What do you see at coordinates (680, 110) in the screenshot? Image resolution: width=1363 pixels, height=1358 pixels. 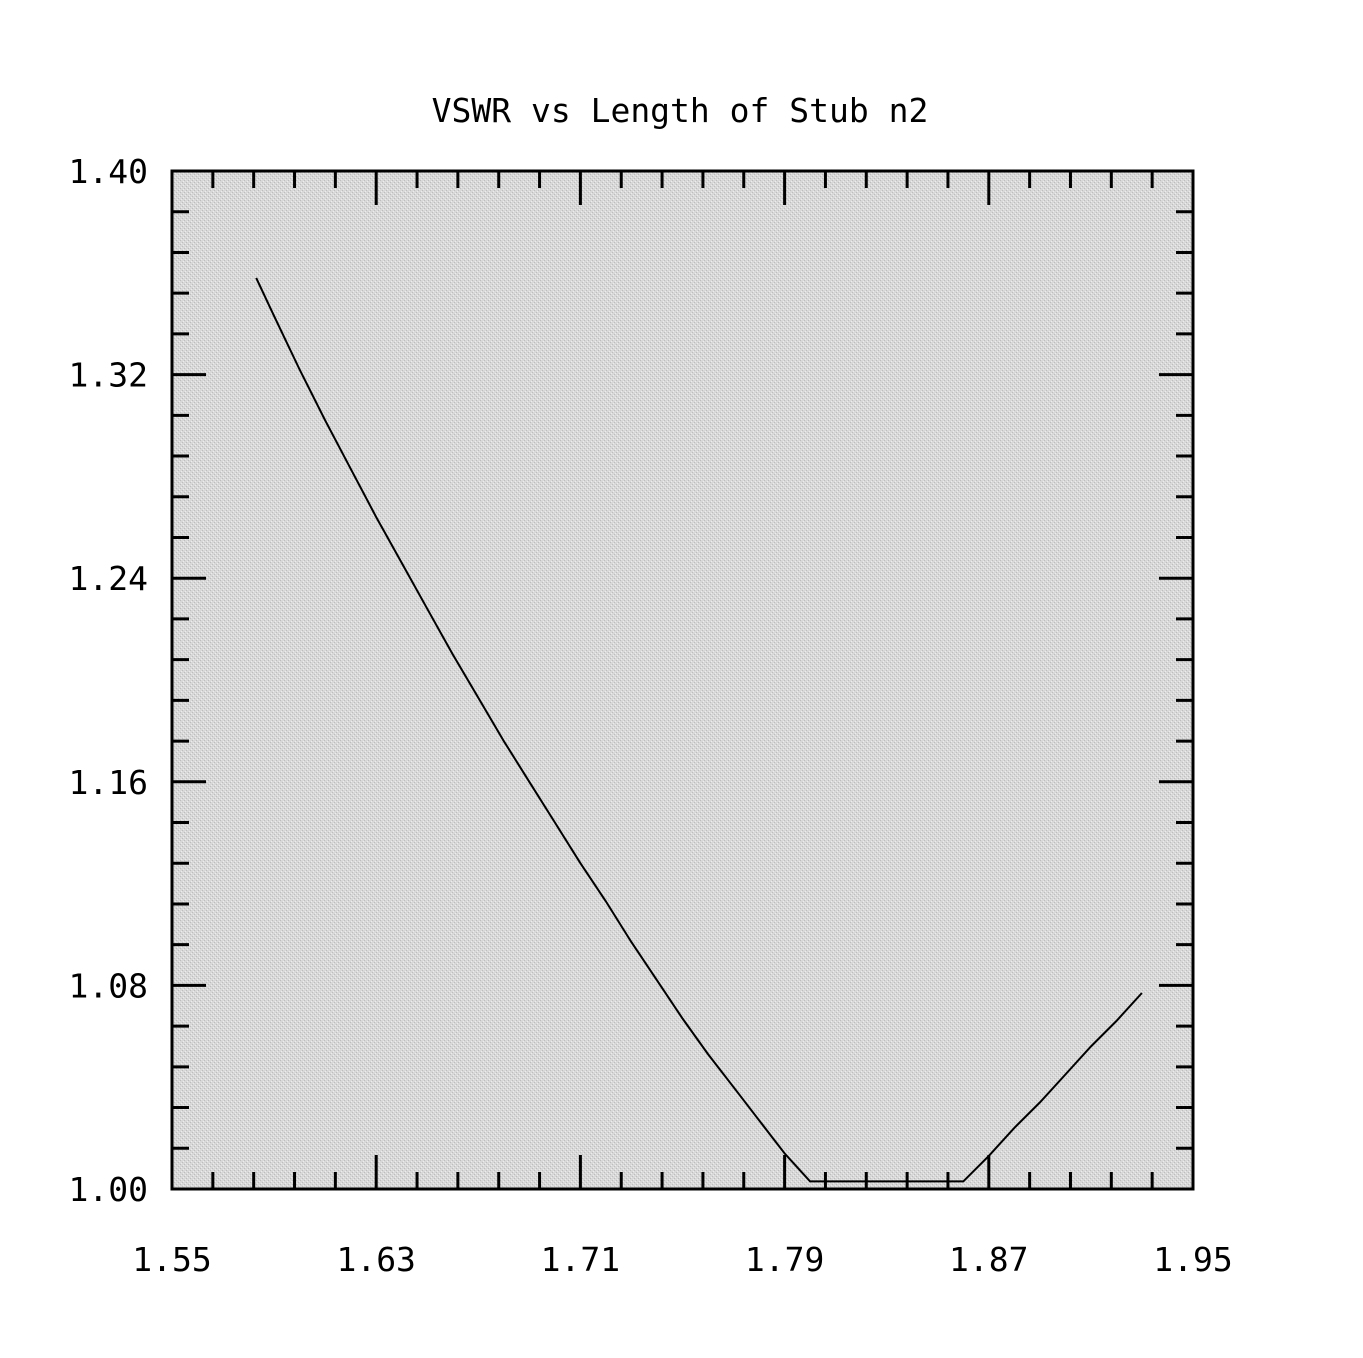 I see `chart-title: VSWR vs Length of Stub n2` at bounding box center [680, 110].